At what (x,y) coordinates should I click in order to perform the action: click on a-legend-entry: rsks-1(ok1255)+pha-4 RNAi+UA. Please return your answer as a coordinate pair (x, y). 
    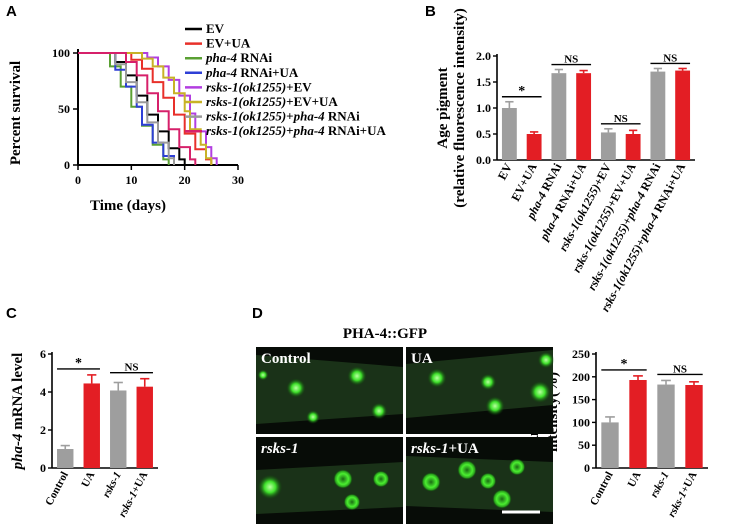
    Looking at the image, I should click on (296, 130).